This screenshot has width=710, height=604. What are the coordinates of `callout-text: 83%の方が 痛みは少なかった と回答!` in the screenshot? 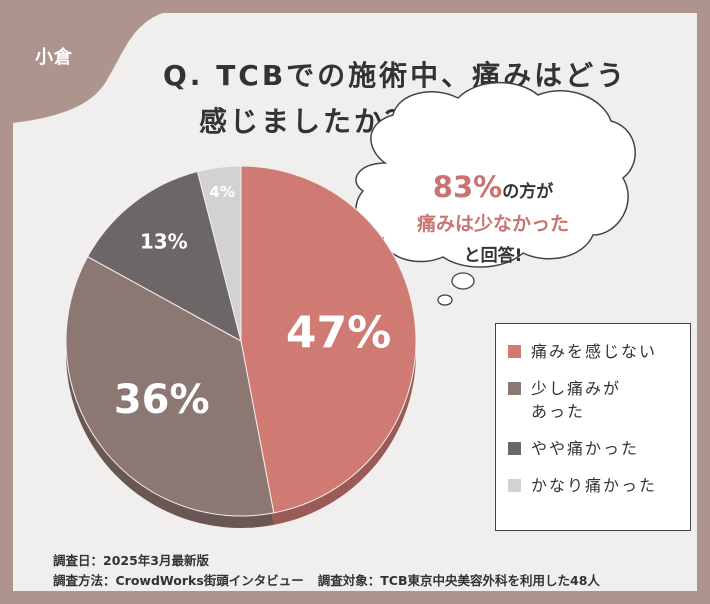 It's located at (493, 221).